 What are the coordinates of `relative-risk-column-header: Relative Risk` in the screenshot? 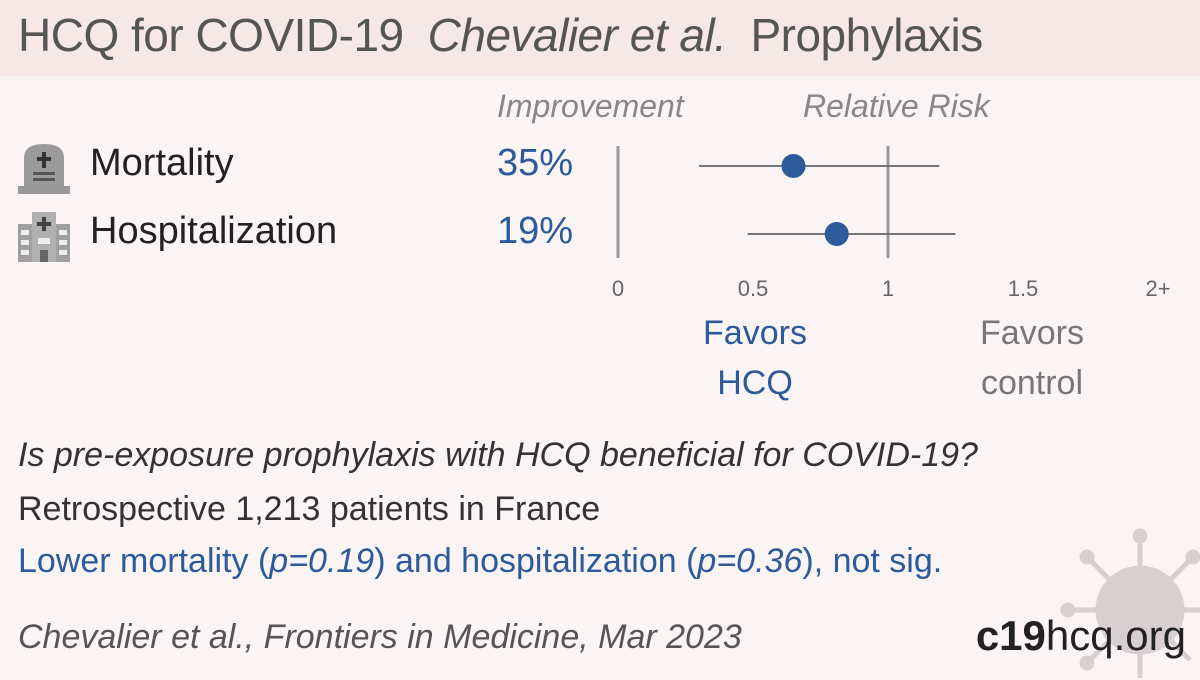 It's located at (896, 106).